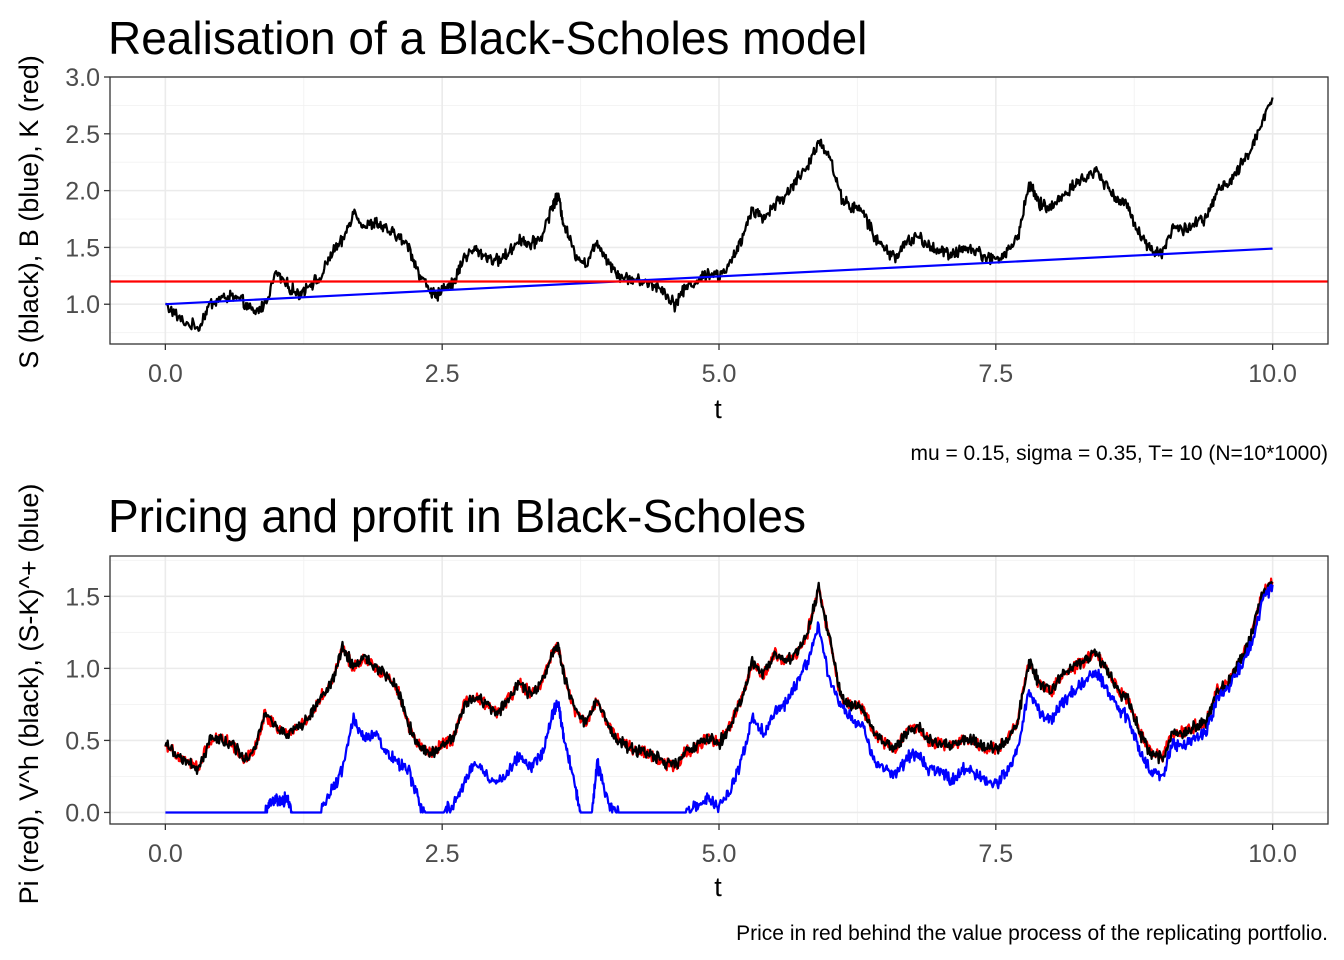  I want to click on y-tick-label: 2.0, so click(82, 192).